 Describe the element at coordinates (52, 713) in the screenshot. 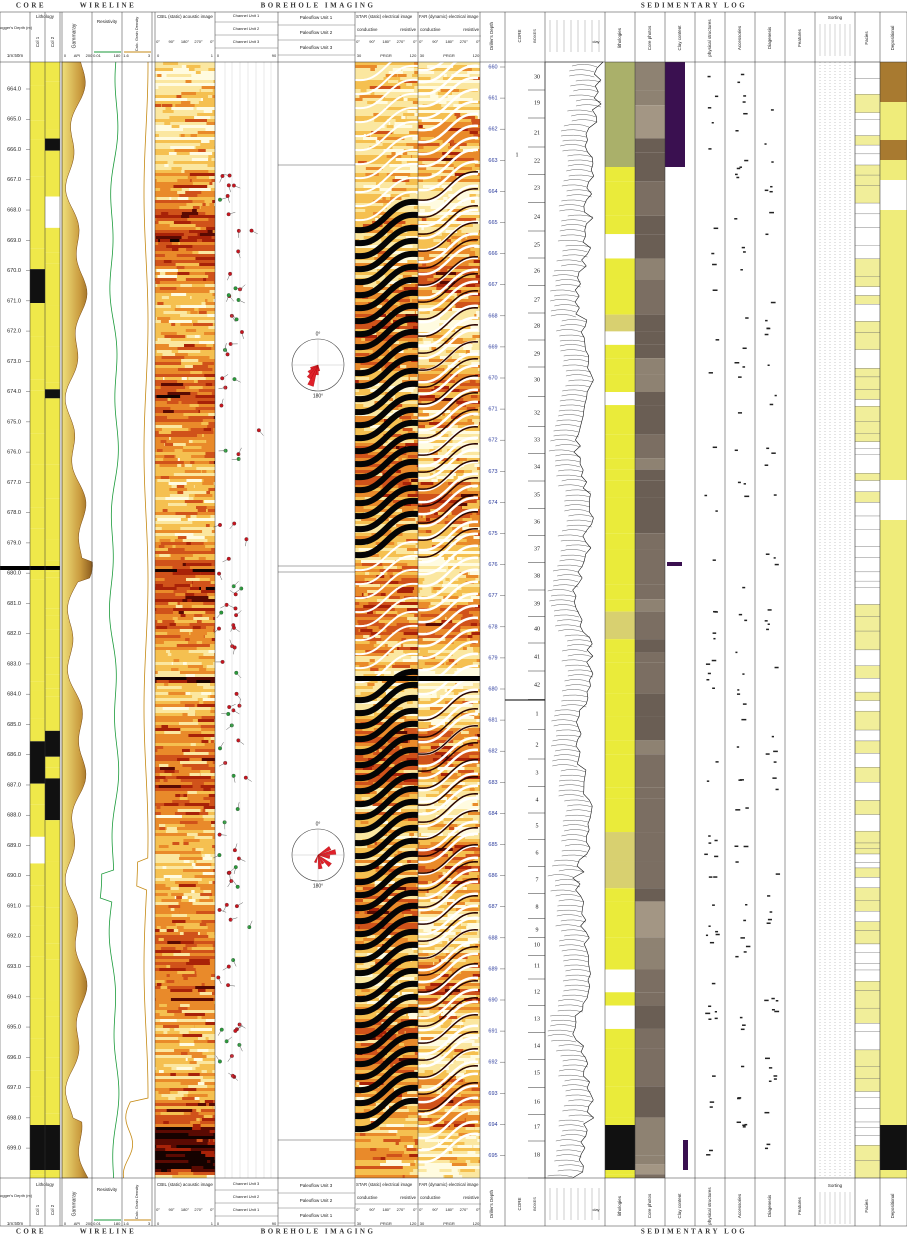

I see `lithology-bed` at that location.